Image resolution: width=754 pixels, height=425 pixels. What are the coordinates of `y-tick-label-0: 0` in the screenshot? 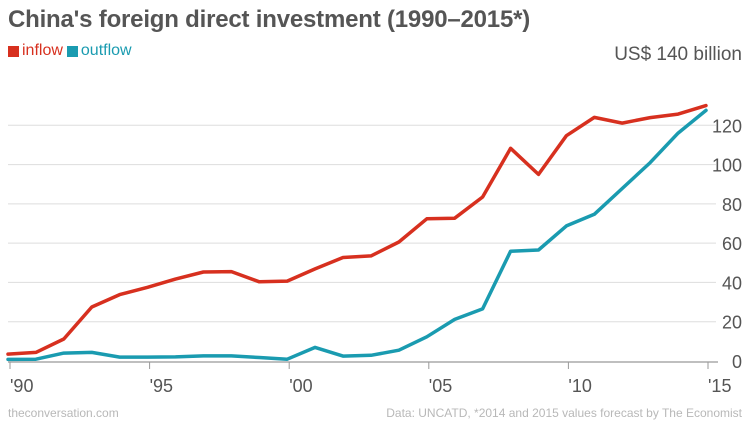 It's located at (737, 362).